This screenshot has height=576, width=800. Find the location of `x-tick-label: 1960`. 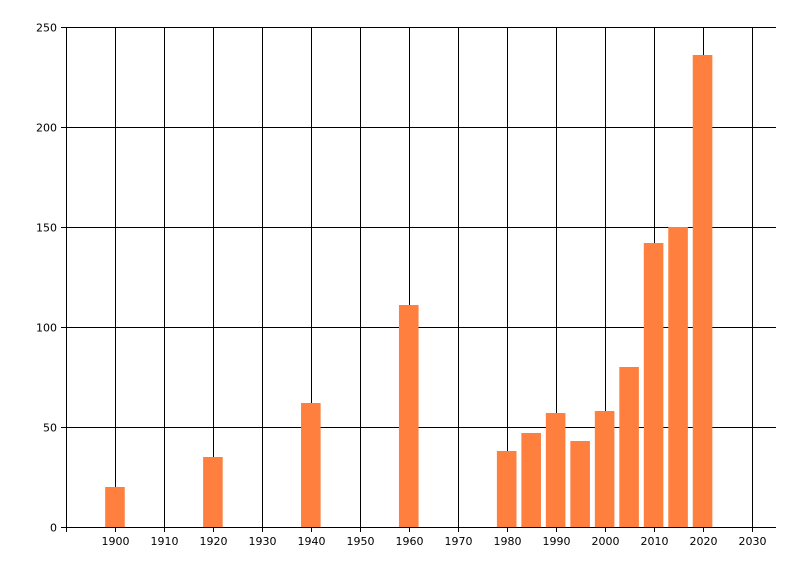

x-tick-label: 1960 is located at coordinates (410, 541).